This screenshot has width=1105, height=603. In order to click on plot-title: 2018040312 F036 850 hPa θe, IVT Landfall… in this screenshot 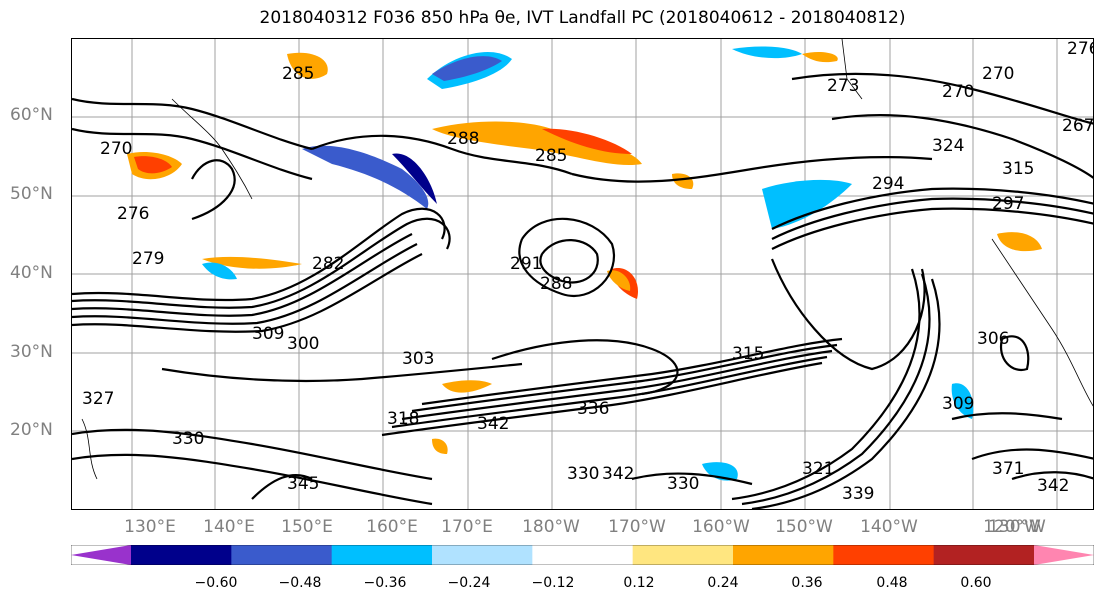, I will do `click(582, 18)`.